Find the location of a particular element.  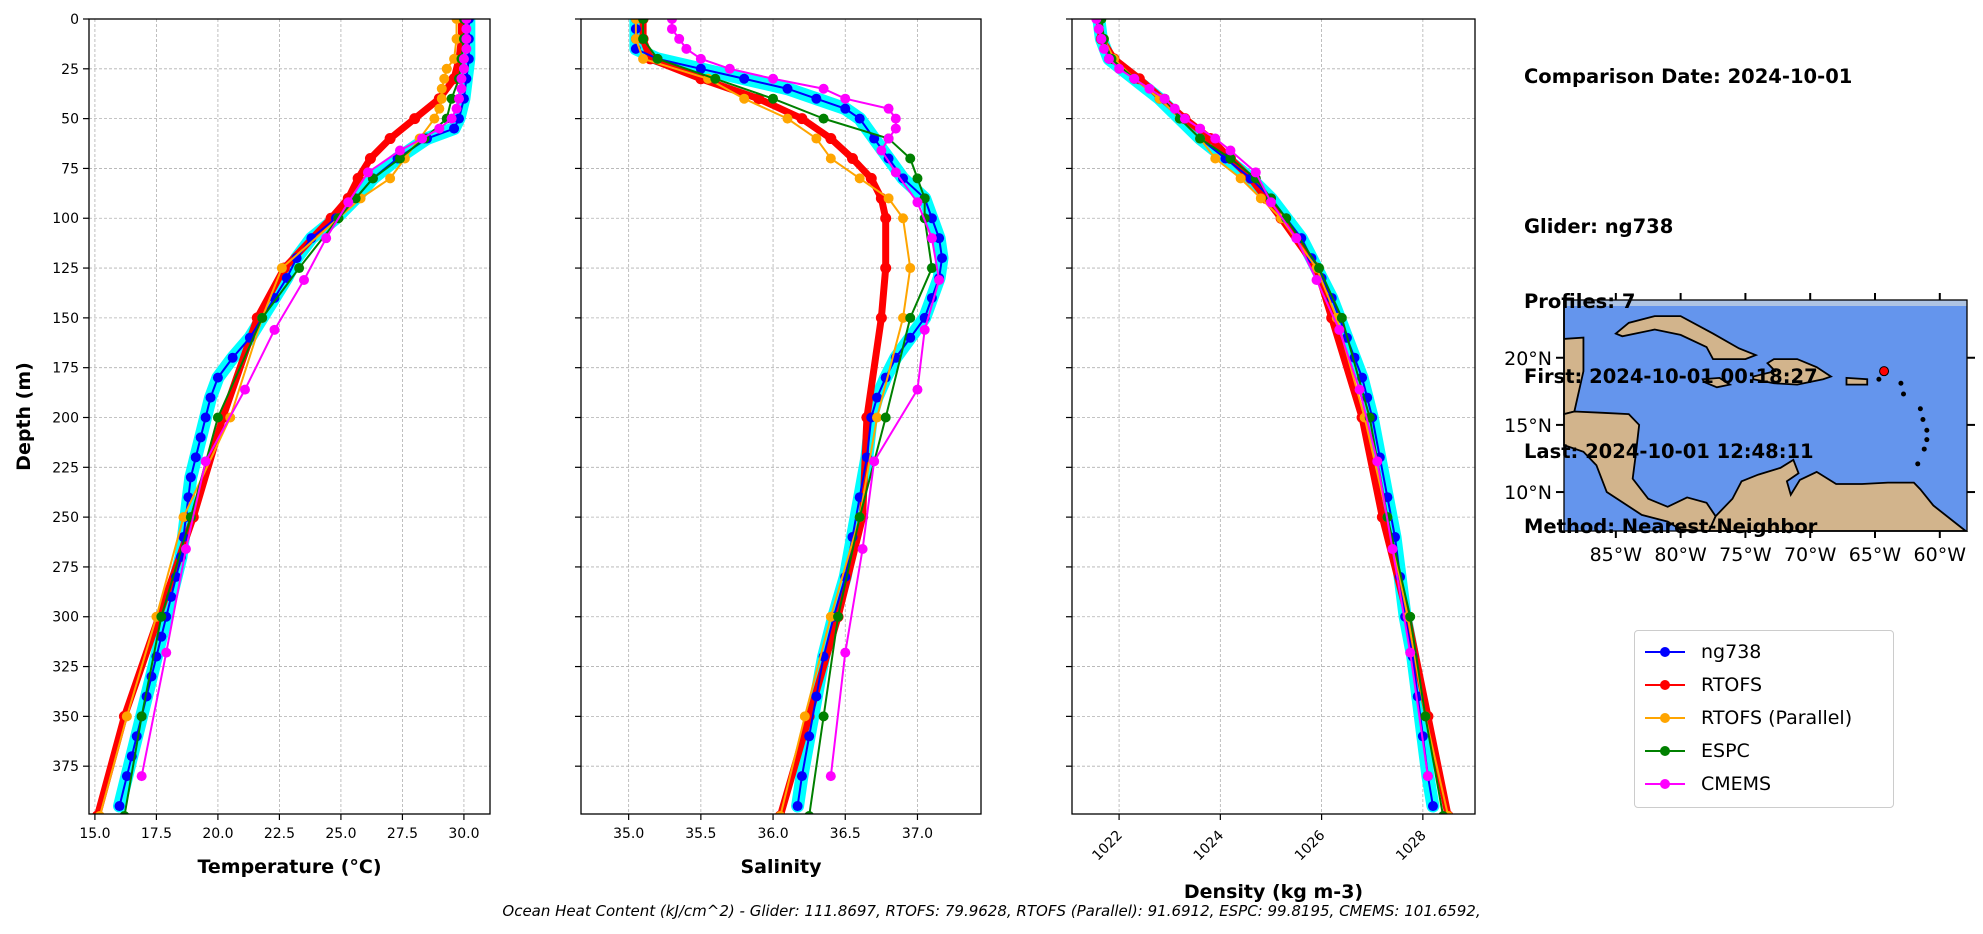

legend-swatch is located at coordinates (1665, 685).